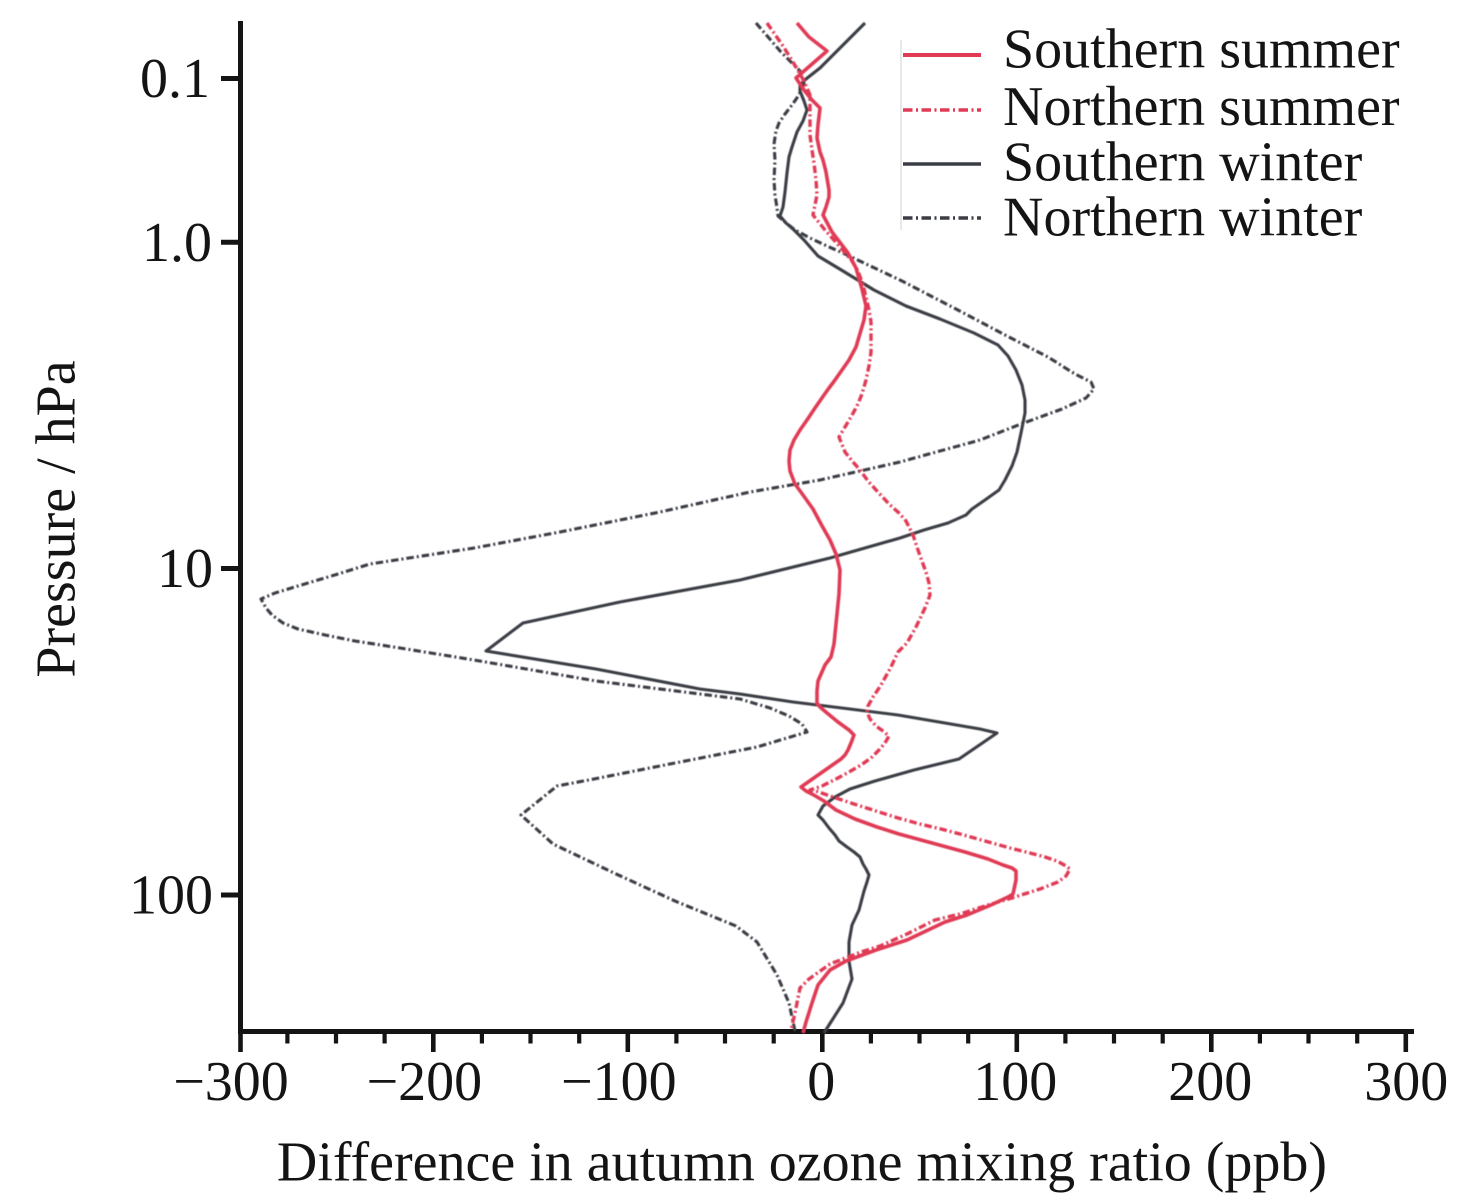  I want to click on svg-text: 0.1, so click(175, 79).